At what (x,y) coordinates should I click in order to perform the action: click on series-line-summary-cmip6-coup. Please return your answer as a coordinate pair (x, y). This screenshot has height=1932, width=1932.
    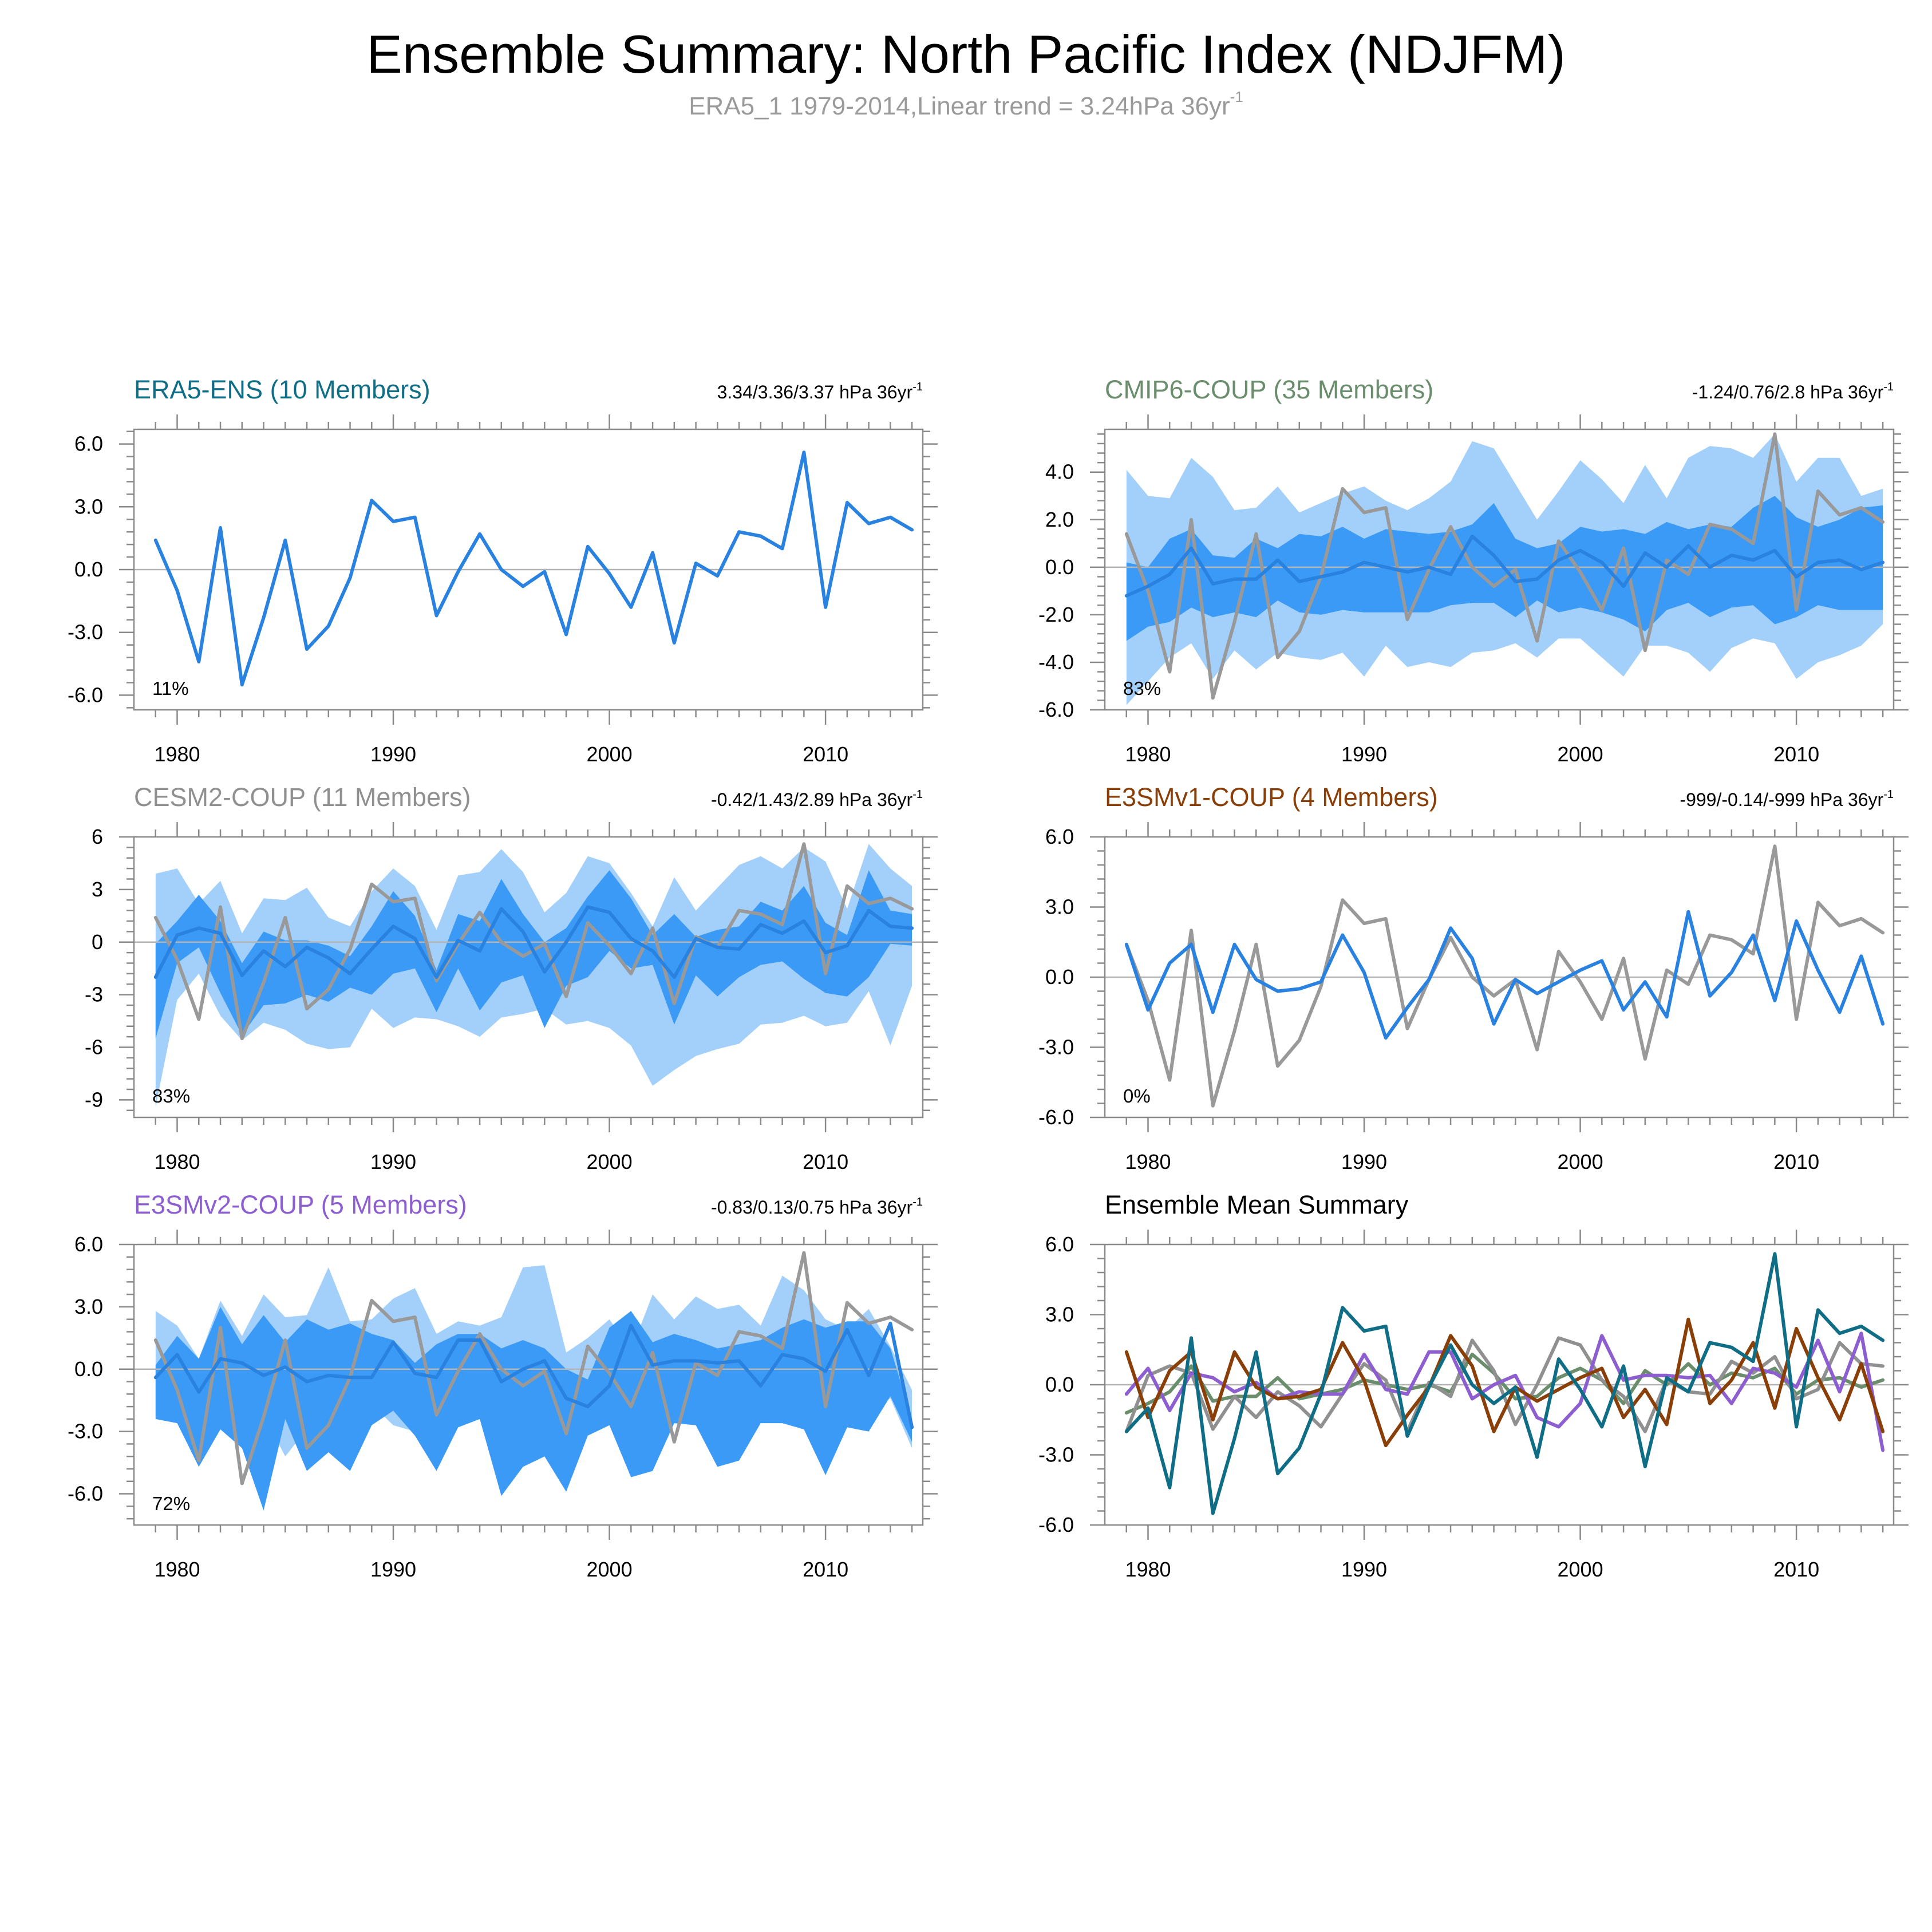
    Looking at the image, I should click on (1504, 1383).